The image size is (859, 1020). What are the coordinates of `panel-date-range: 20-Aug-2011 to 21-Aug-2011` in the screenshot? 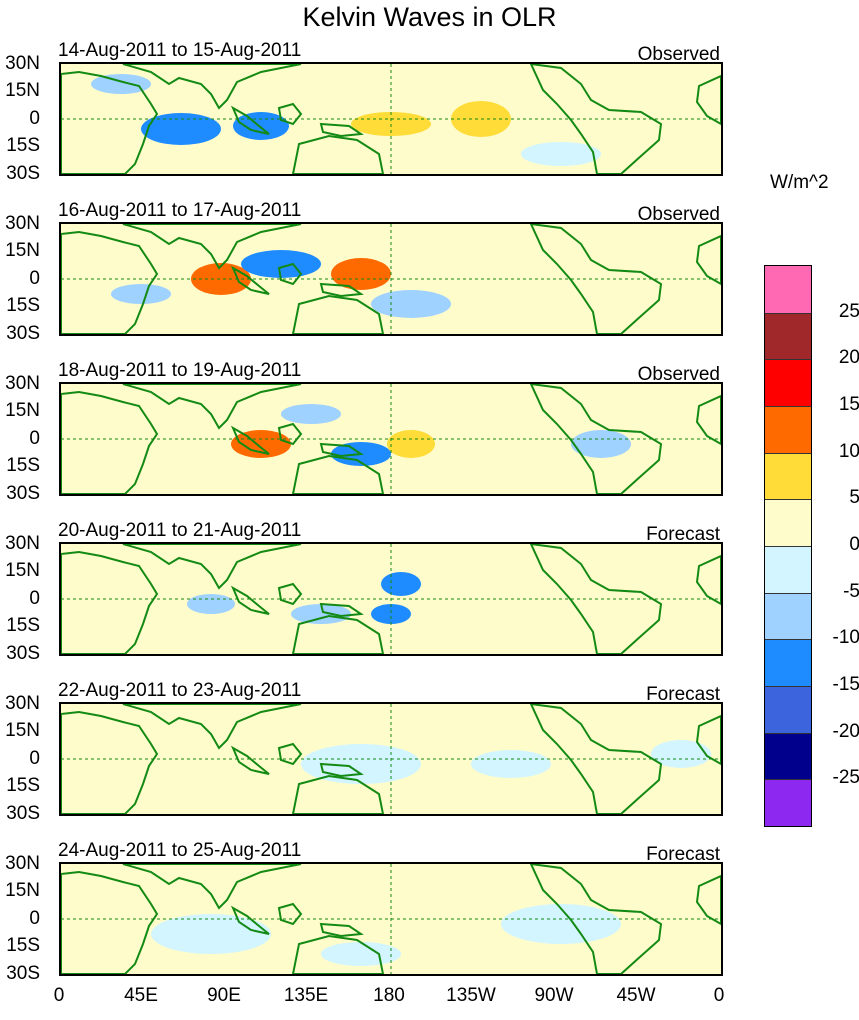 It's located at (180, 530).